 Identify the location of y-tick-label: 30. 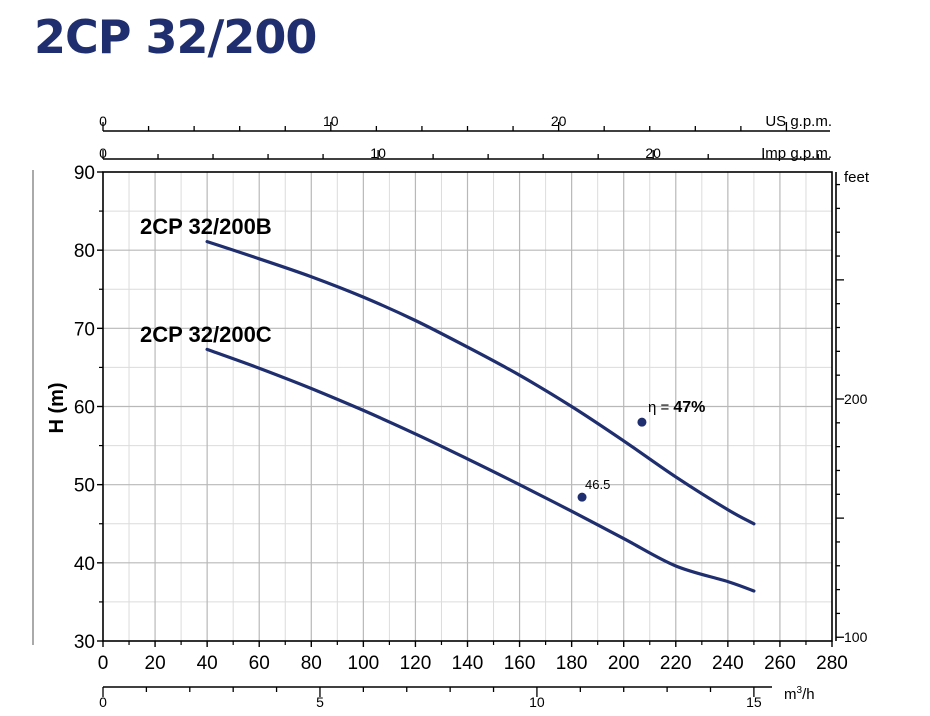
(84, 642).